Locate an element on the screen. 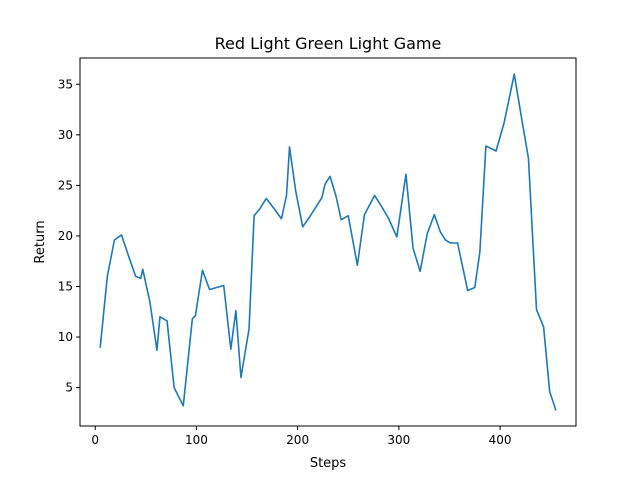 The width and height of the screenshot is (640, 480). chart-title: Red Light Green Light Game is located at coordinates (328, 43).